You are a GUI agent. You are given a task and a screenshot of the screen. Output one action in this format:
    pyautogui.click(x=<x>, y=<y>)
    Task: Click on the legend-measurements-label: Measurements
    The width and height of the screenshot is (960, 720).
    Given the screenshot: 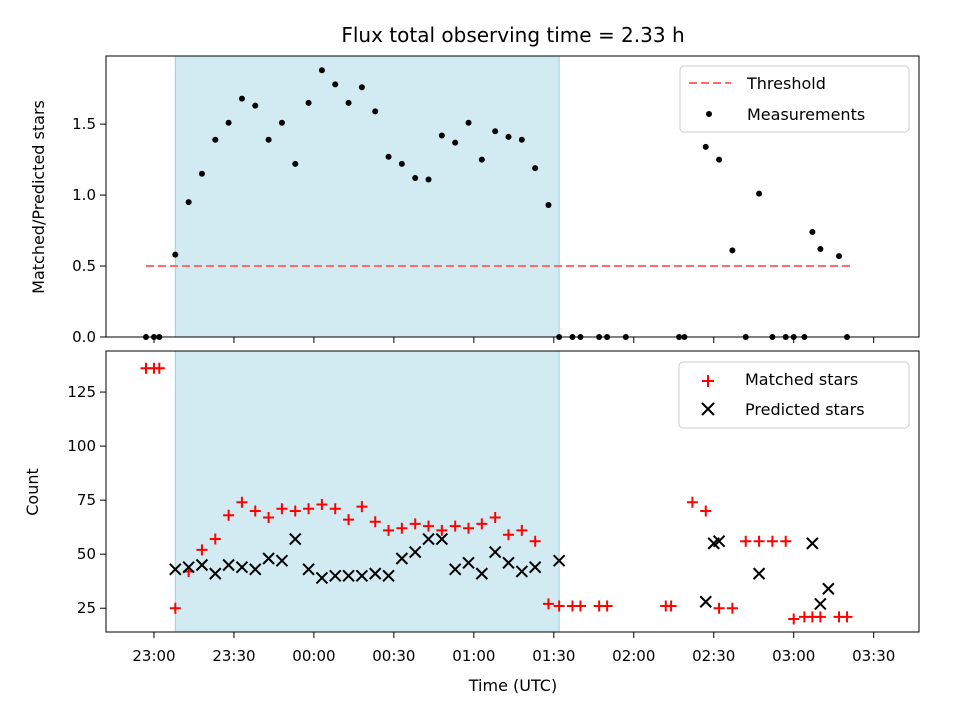 What is the action you would take?
    pyautogui.click(x=806, y=114)
    